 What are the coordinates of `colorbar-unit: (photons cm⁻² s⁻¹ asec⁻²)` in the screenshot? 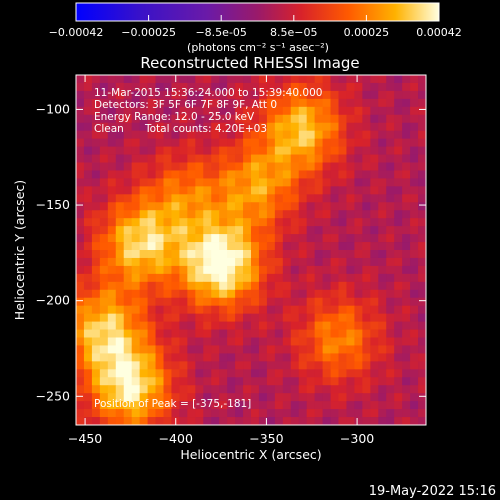 It's located at (258, 47).